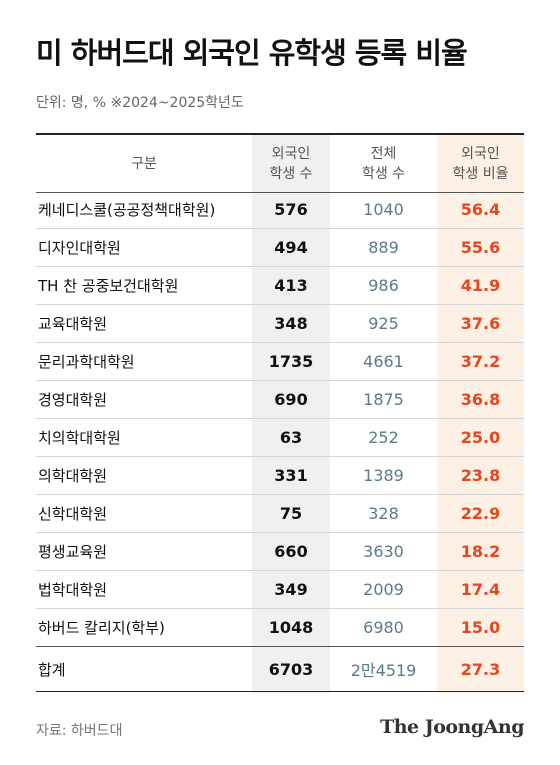 The height and width of the screenshot is (765, 560). What do you see at coordinates (79, 437) in the screenshot?
I see `row-name: 치의학대학원` at bounding box center [79, 437].